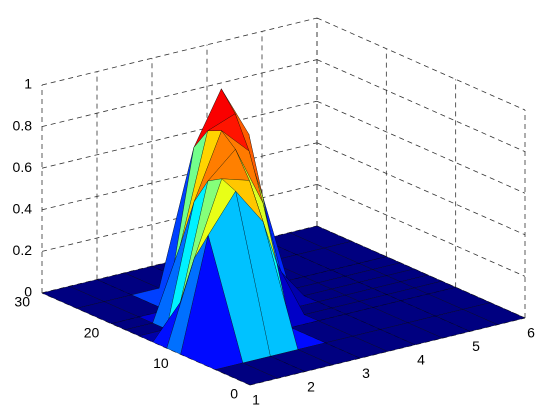  I want to click on z-tick-label: 0.6, so click(23, 167).